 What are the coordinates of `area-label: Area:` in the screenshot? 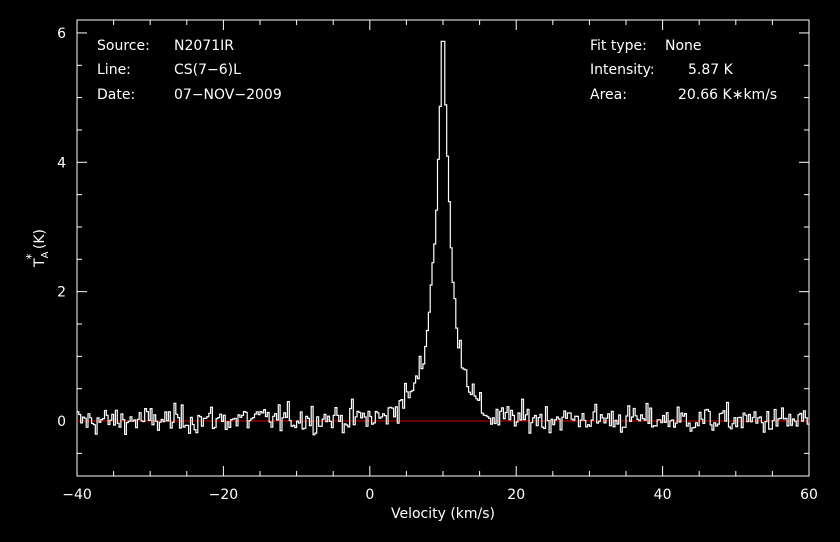 It's located at (608, 95).